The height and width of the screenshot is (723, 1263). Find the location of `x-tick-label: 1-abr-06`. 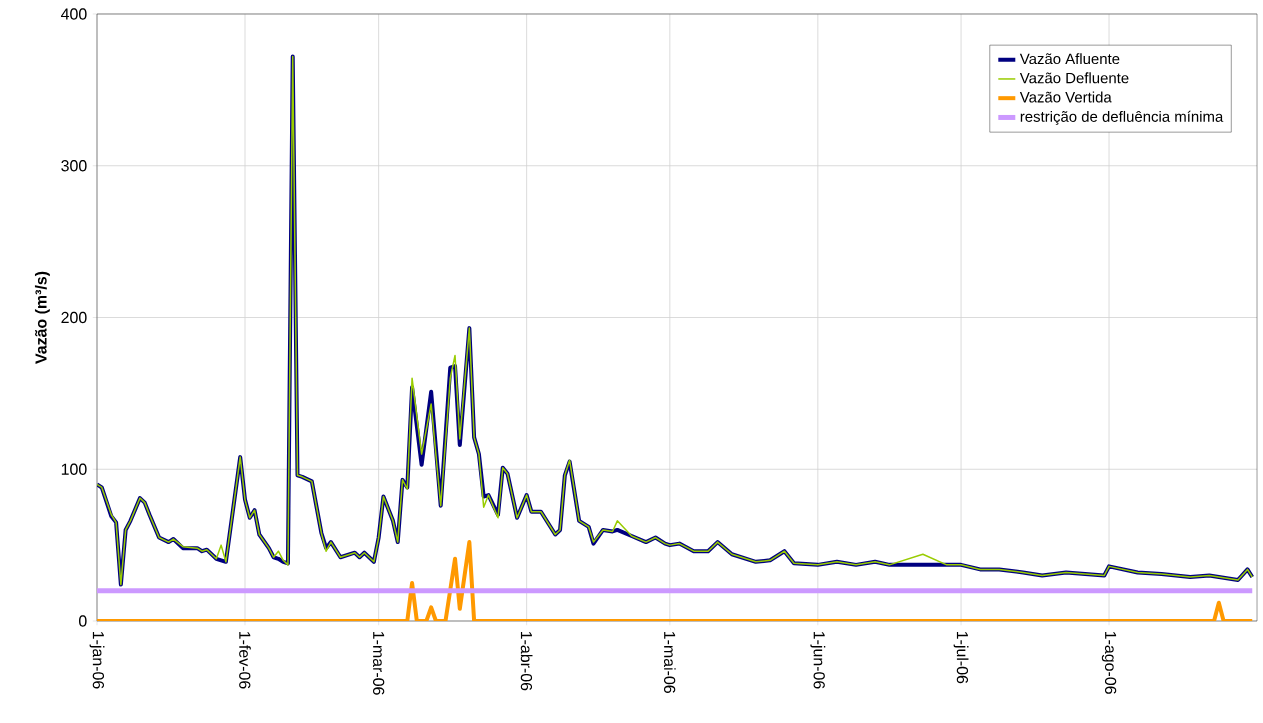

x-tick-label: 1-abr-06 is located at coordinates (526, 661).